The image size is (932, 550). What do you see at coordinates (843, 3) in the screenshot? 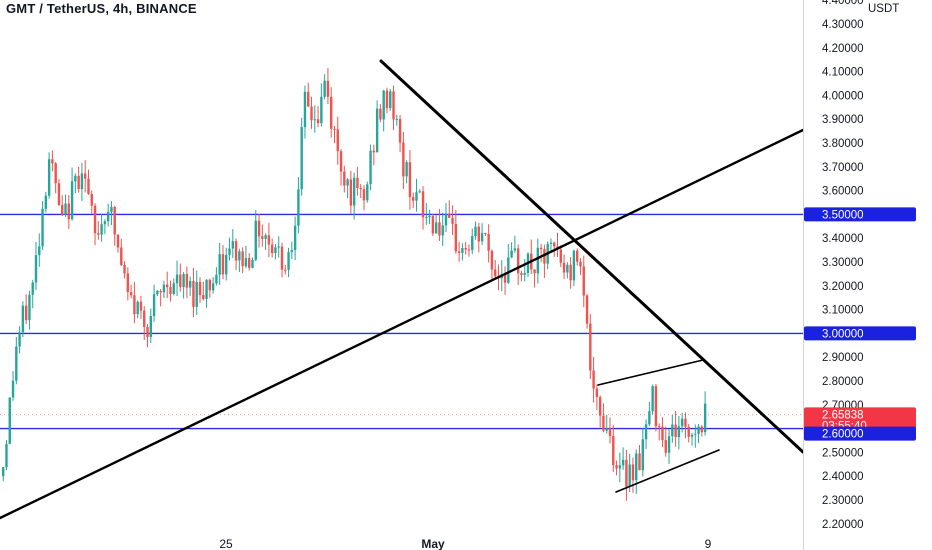
I see `price-tick-label: 4.40000` at bounding box center [843, 3].